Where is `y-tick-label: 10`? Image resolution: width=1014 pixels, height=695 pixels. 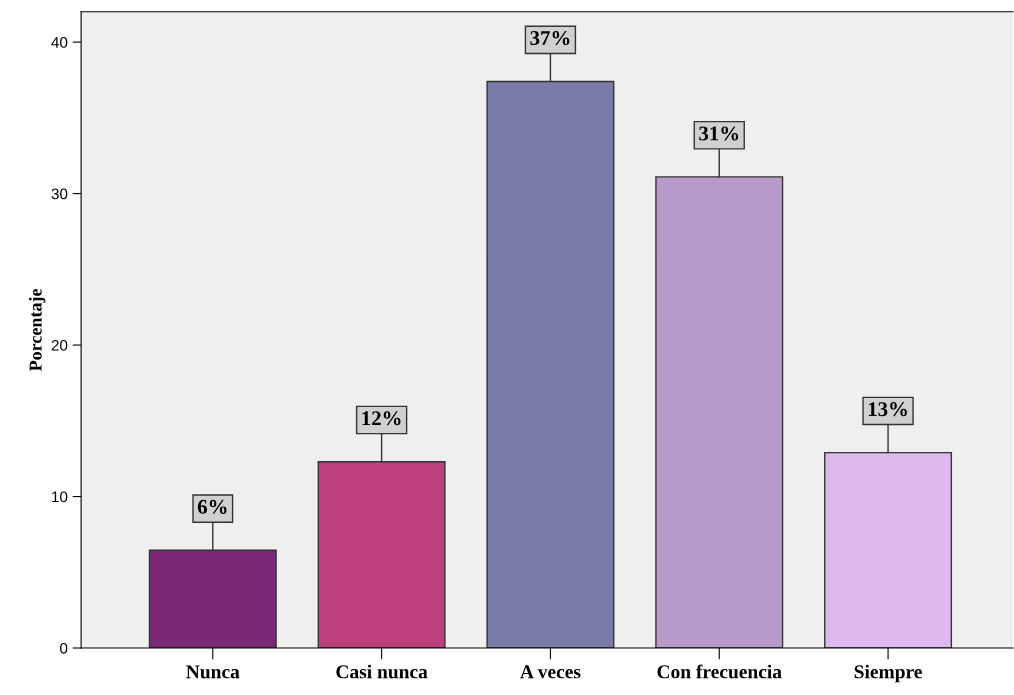
y-tick-label: 10 is located at coordinates (60, 497).